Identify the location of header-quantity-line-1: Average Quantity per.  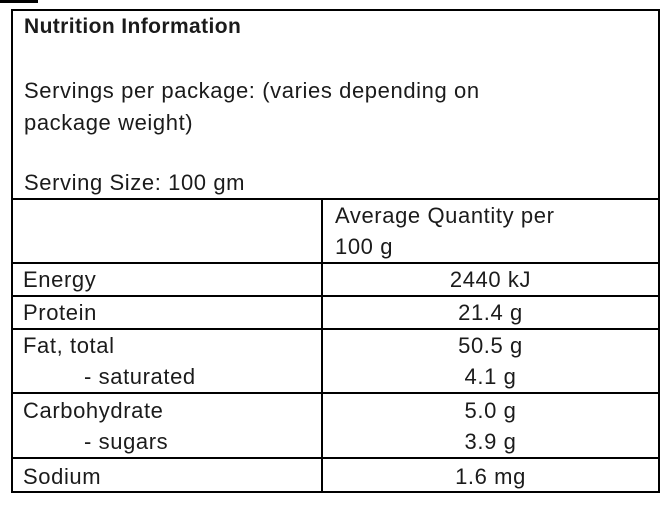
(445, 215).